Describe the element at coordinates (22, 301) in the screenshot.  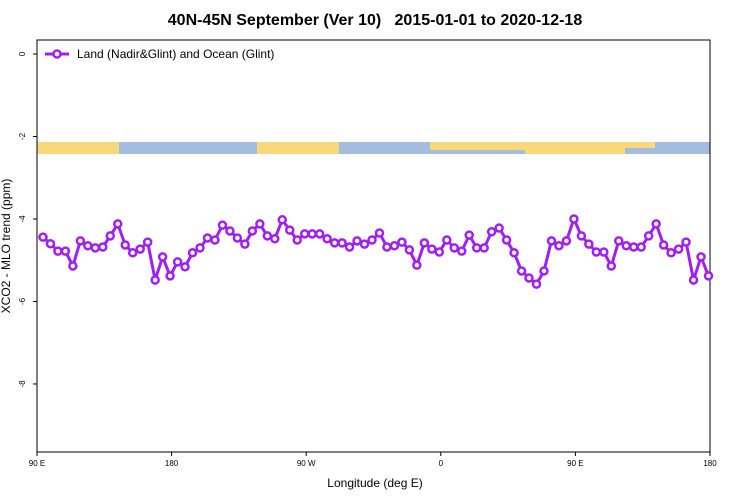
I see `y-tick-label: -6` at that location.